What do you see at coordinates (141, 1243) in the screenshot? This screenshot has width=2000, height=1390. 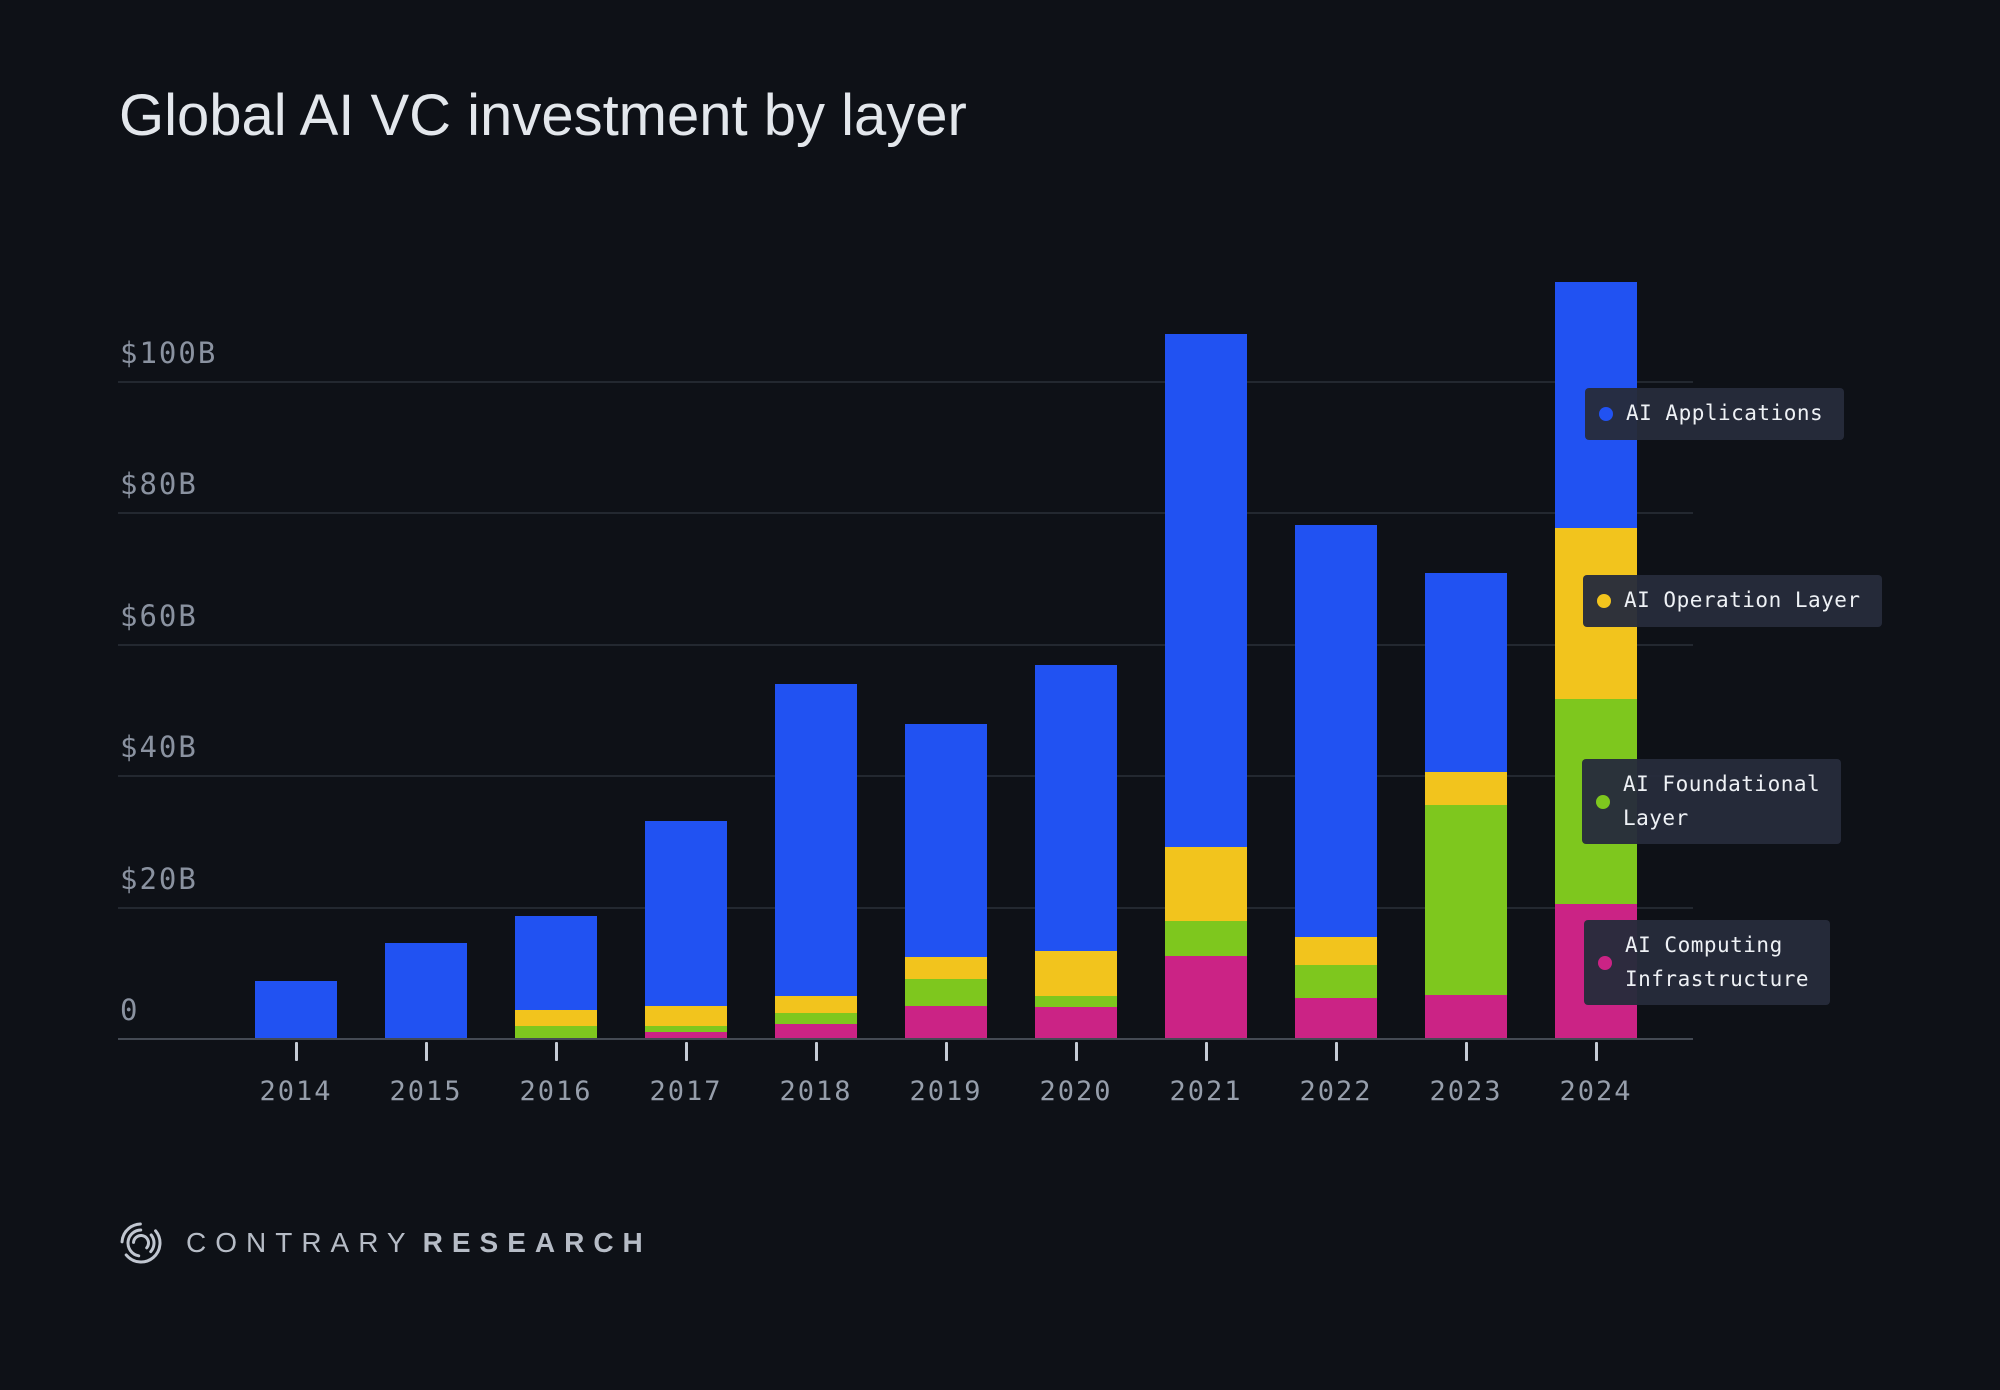 I see `contrary-logo-icon` at bounding box center [141, 1243].